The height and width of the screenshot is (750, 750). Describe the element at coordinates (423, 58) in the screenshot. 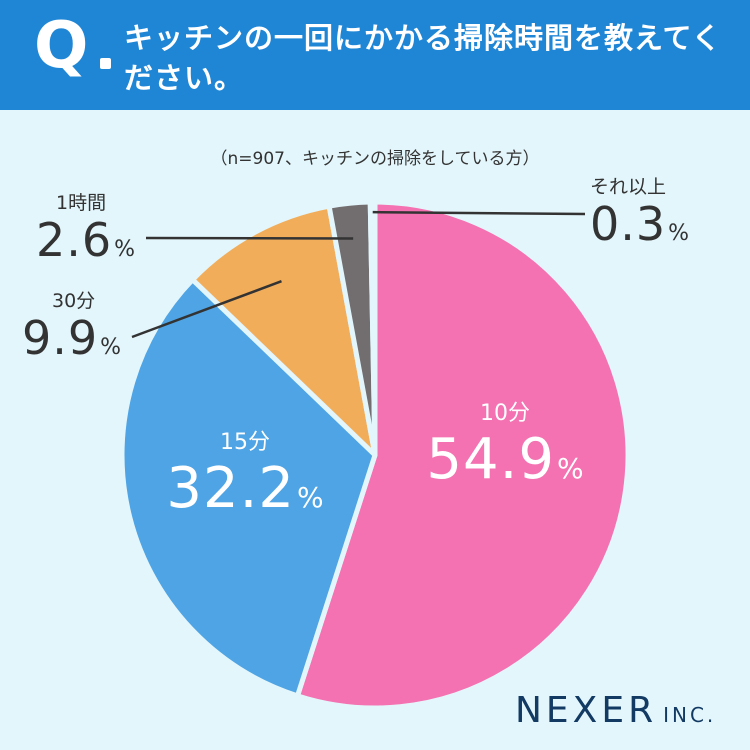

I see `question-text: キッチンの一回にかかる掃除時間を教えてください。` at that location.